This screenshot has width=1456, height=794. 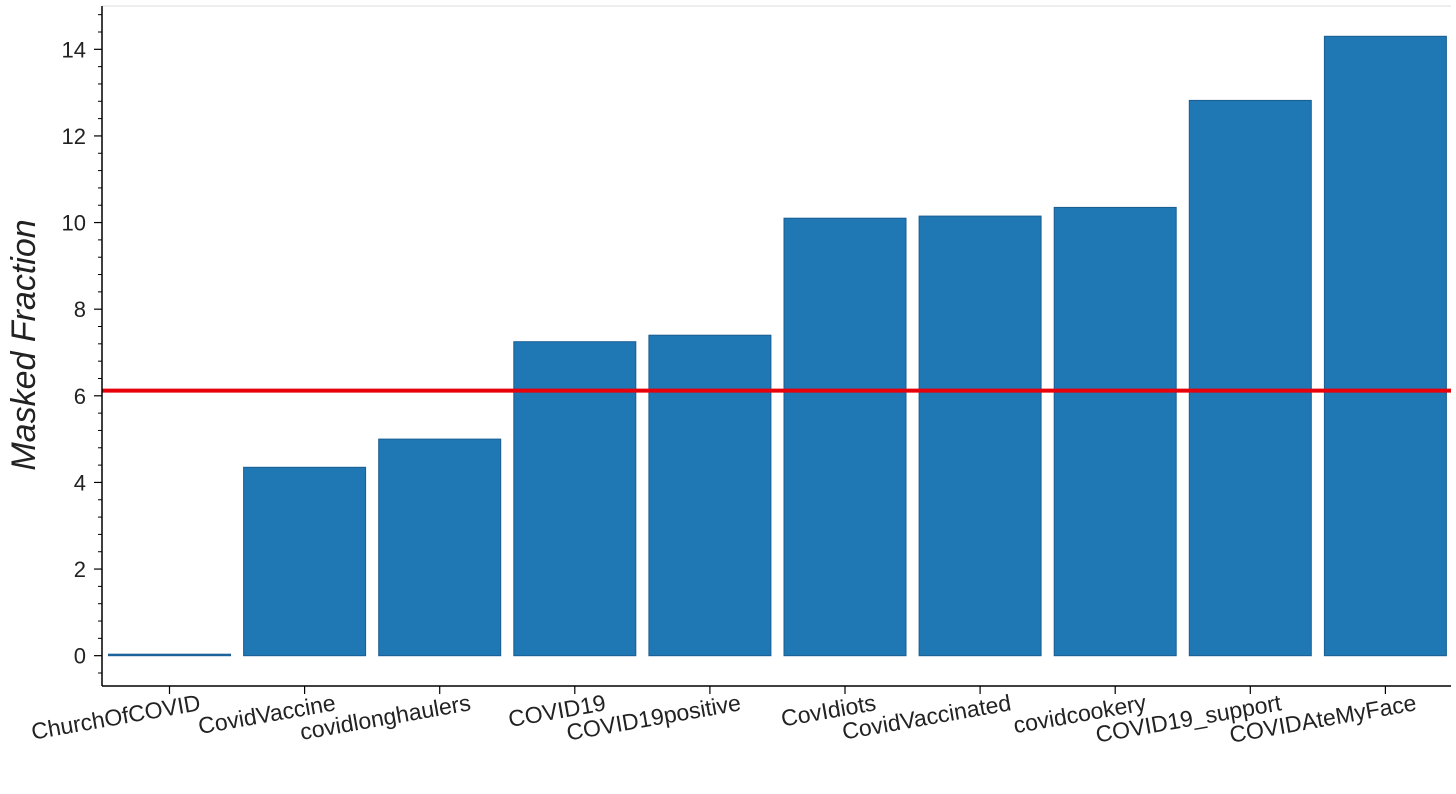 I want to click on y-tick-label-12: 12, so click(x=74, y=136).